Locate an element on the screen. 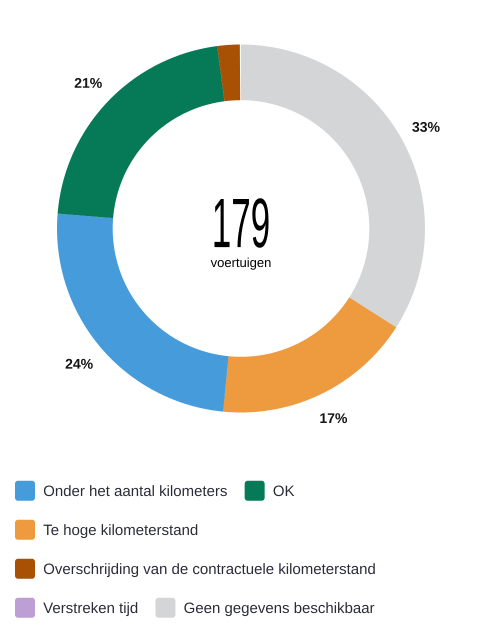  legend-label: Verstreken tijd is located at coordinates (90, 609).